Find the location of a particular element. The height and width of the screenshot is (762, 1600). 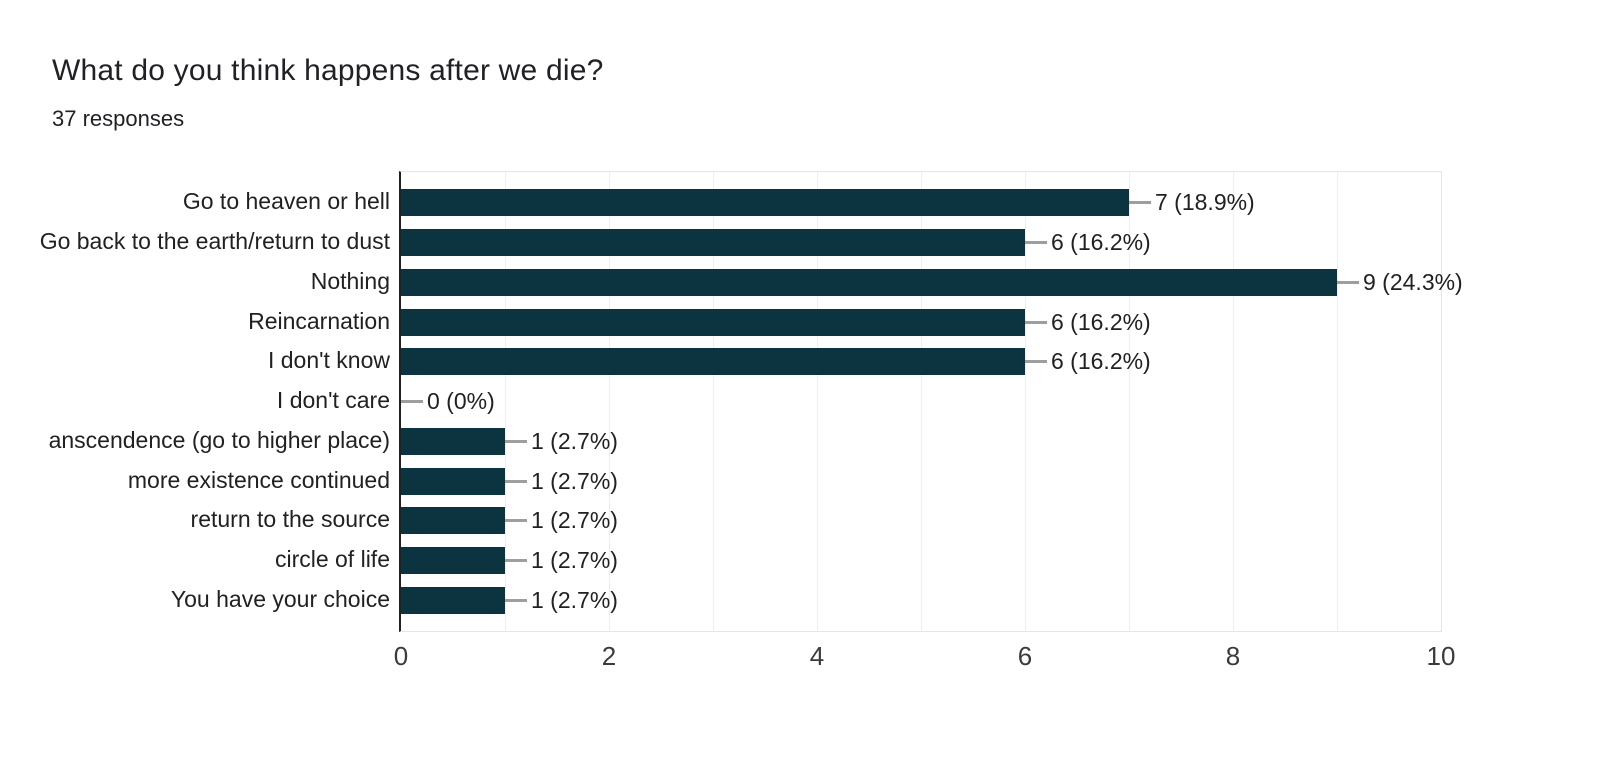

category-label: more existence continued is located at coordinates (199, 480).